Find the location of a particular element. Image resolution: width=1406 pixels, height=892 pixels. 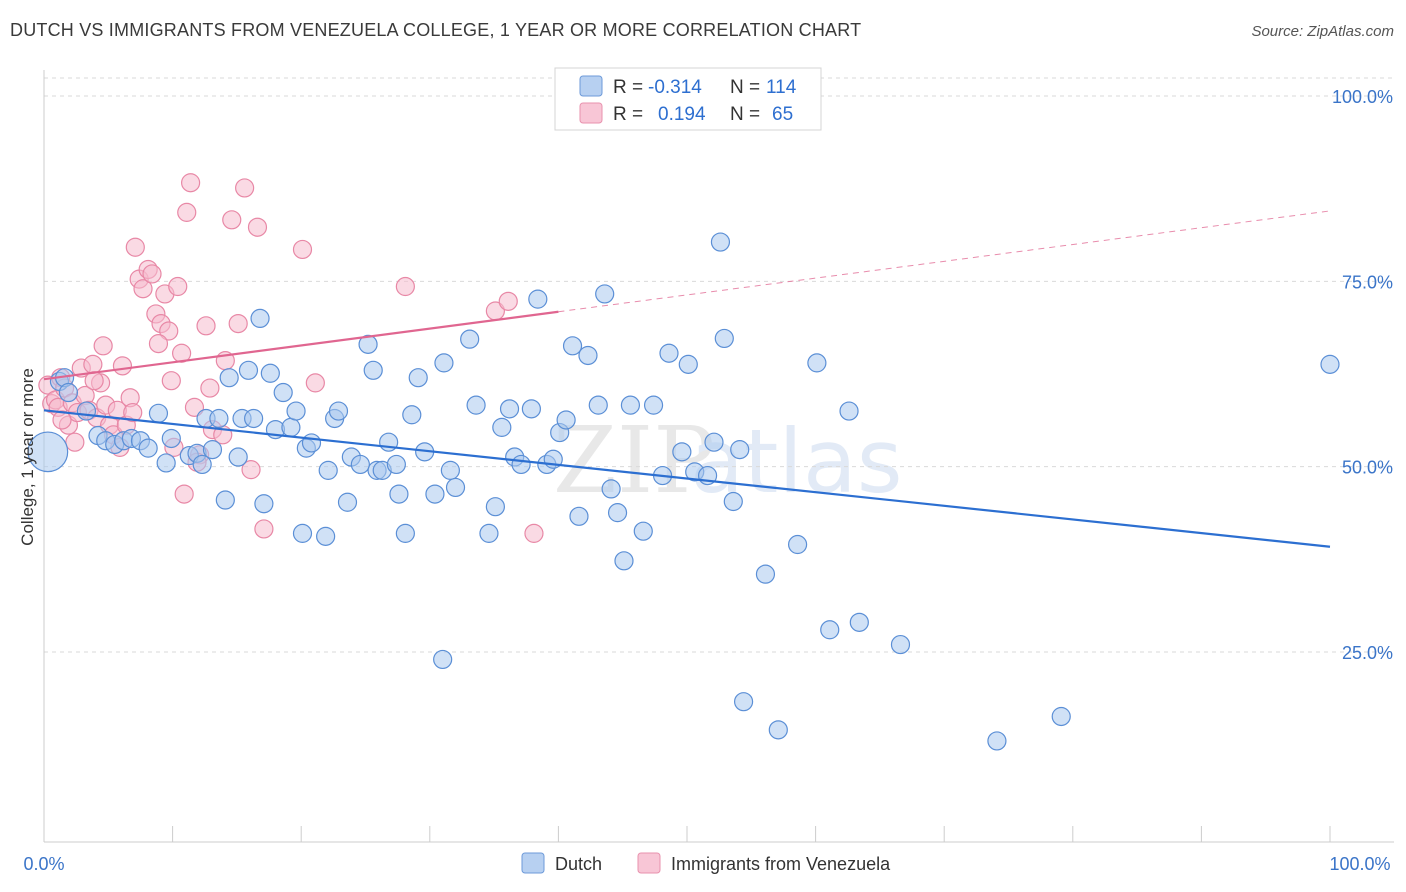

series-venezuela-points is located at coordinates (291, 358).